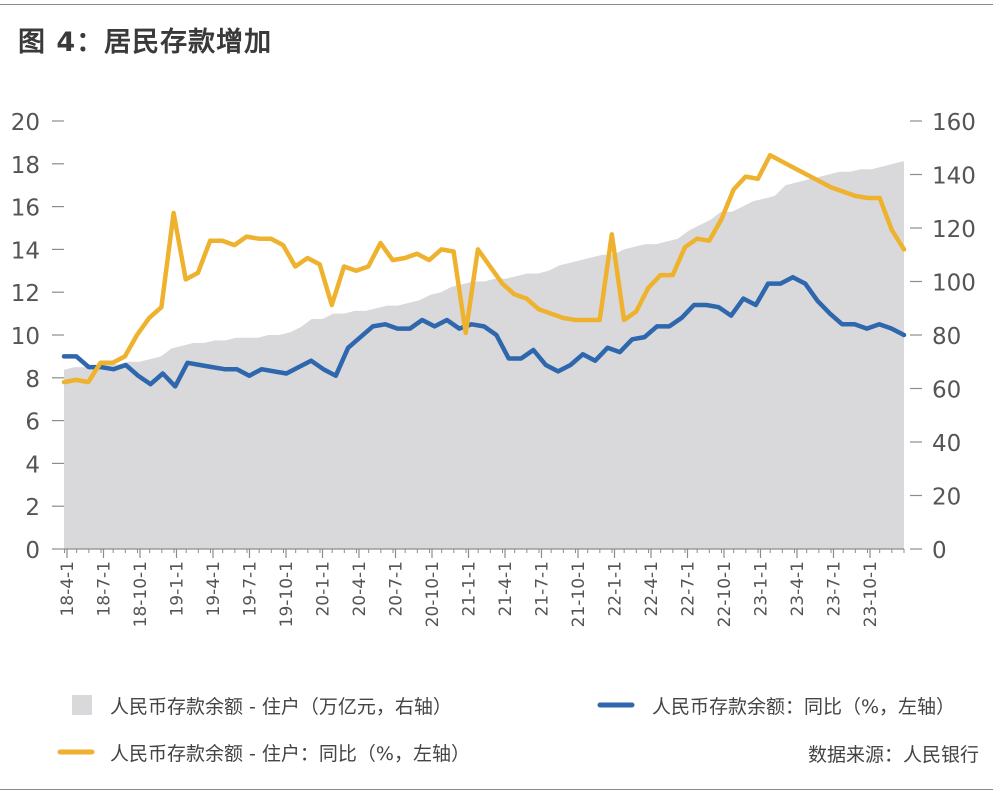 The width and height of the screenshot is (993, 794). Describe the element at coordinates (214, 589) in the screenshot. I see `x-axis-tick-label: 19-4-1` at that location.